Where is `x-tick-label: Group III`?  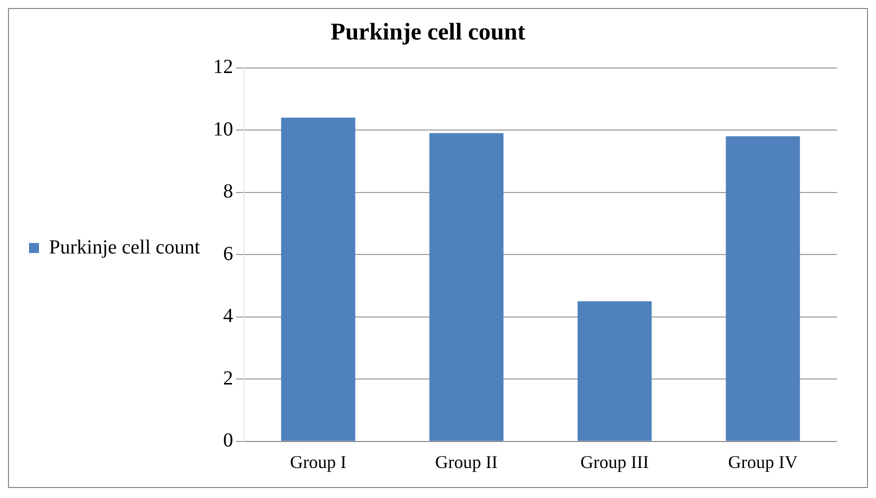 x-tick-label: Group III is located at coordinates (614, 462).